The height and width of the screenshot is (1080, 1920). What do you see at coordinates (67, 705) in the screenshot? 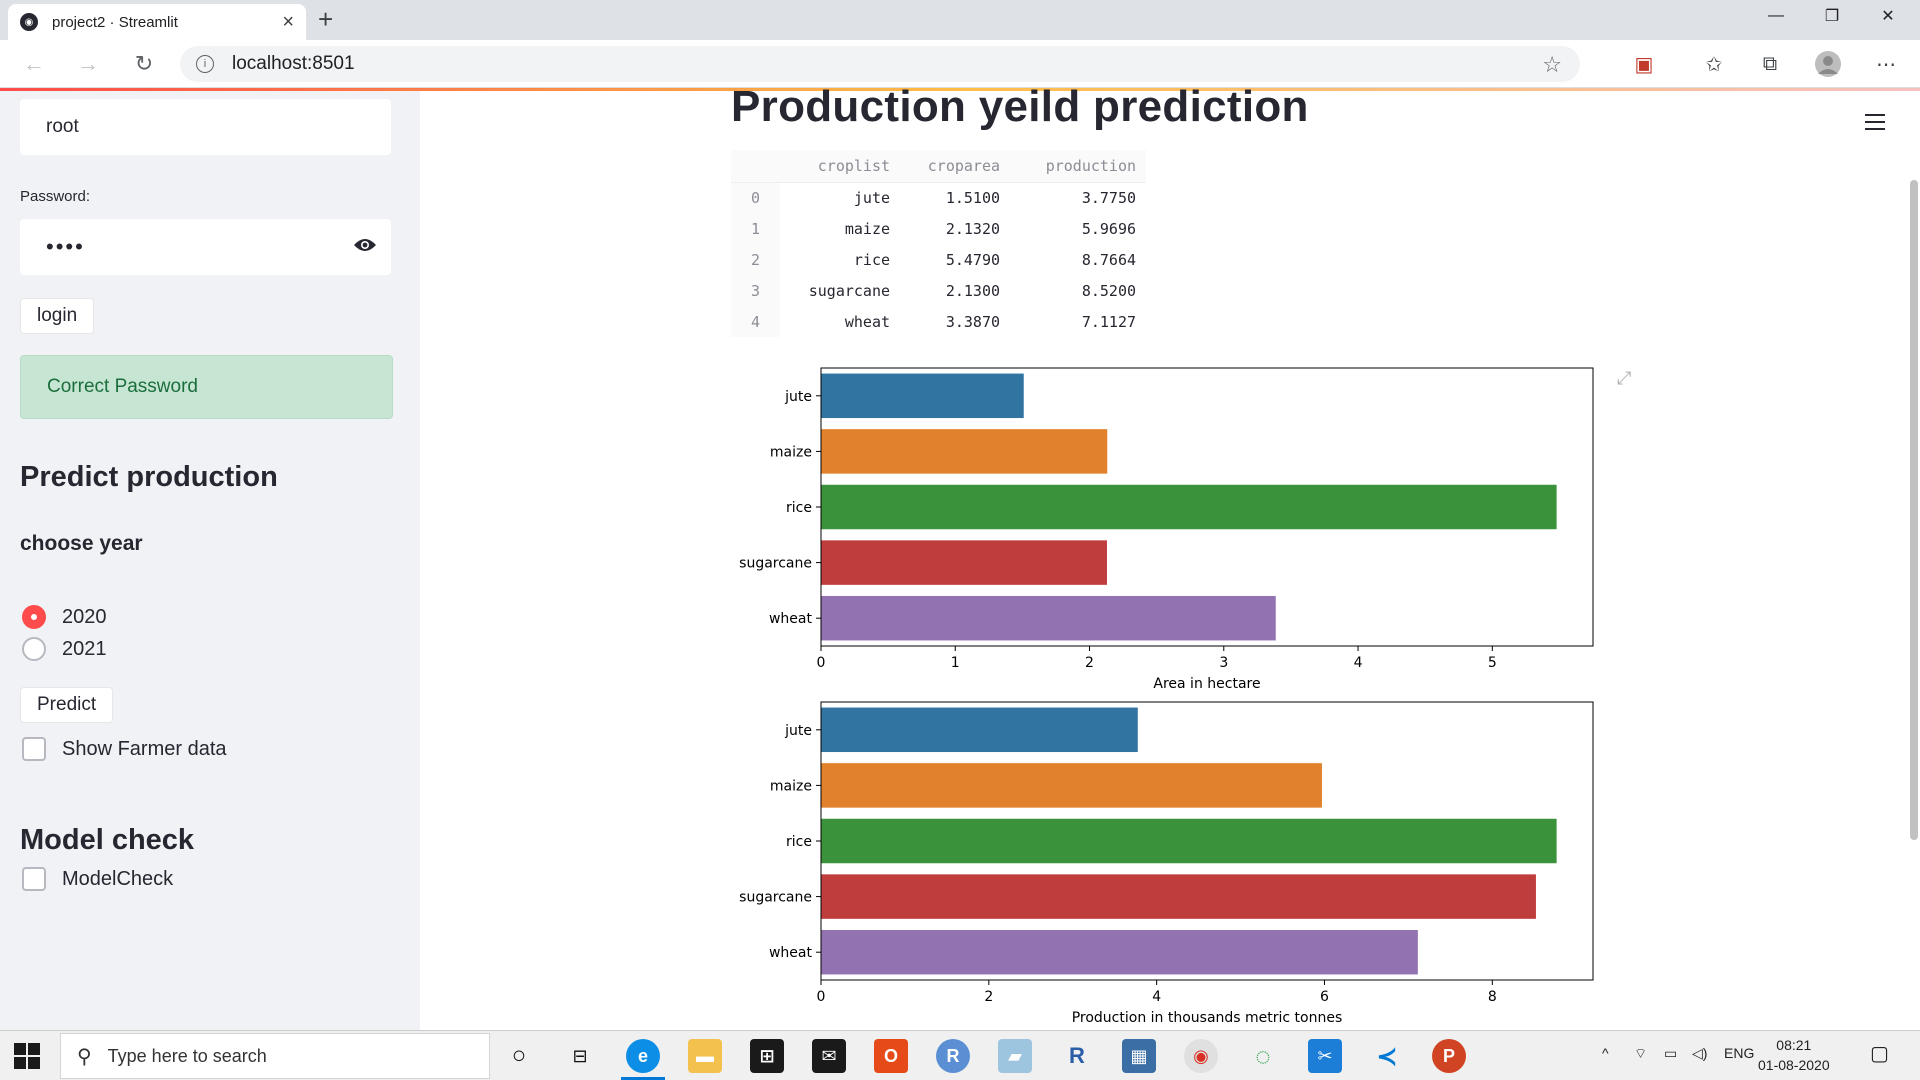
I see `predict-button: Predict` at bounding box center [67, 705].